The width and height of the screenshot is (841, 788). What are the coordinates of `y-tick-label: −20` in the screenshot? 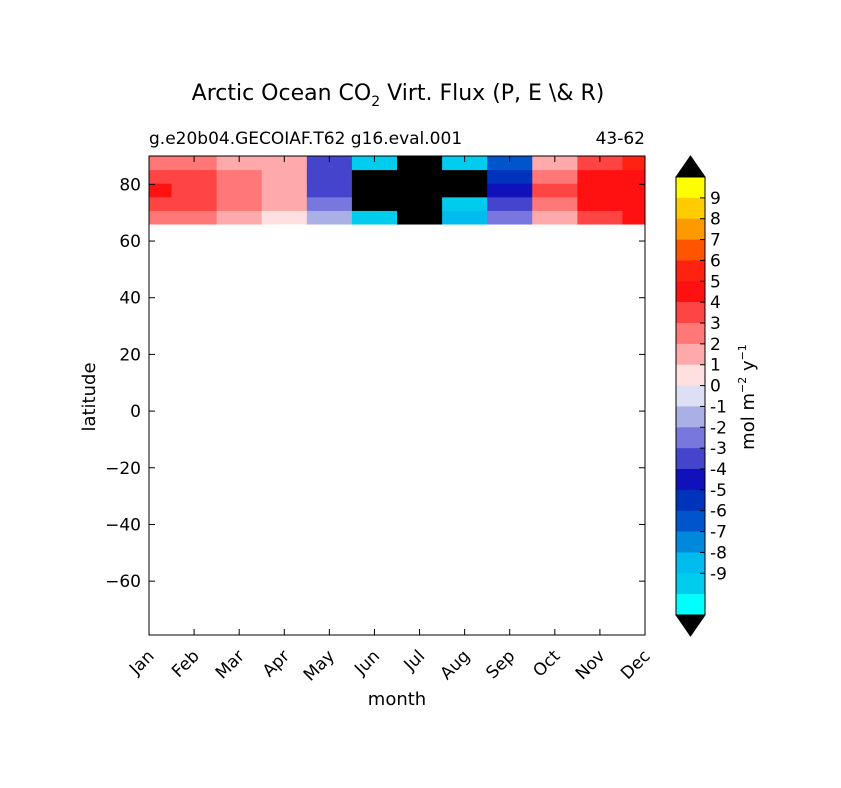 It's located at (123, 469).